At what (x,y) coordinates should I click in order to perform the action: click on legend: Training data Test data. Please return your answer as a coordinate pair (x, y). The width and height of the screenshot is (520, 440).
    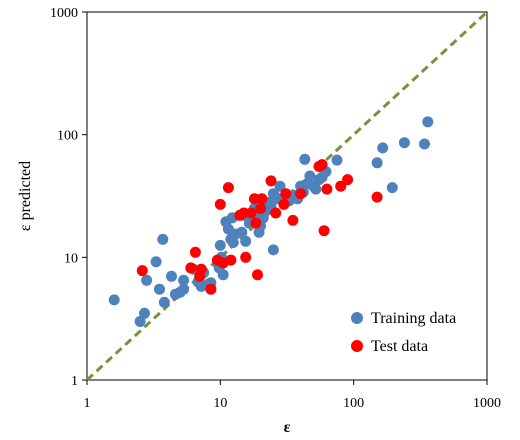
    Looking at the image, I should click on (403, 332).